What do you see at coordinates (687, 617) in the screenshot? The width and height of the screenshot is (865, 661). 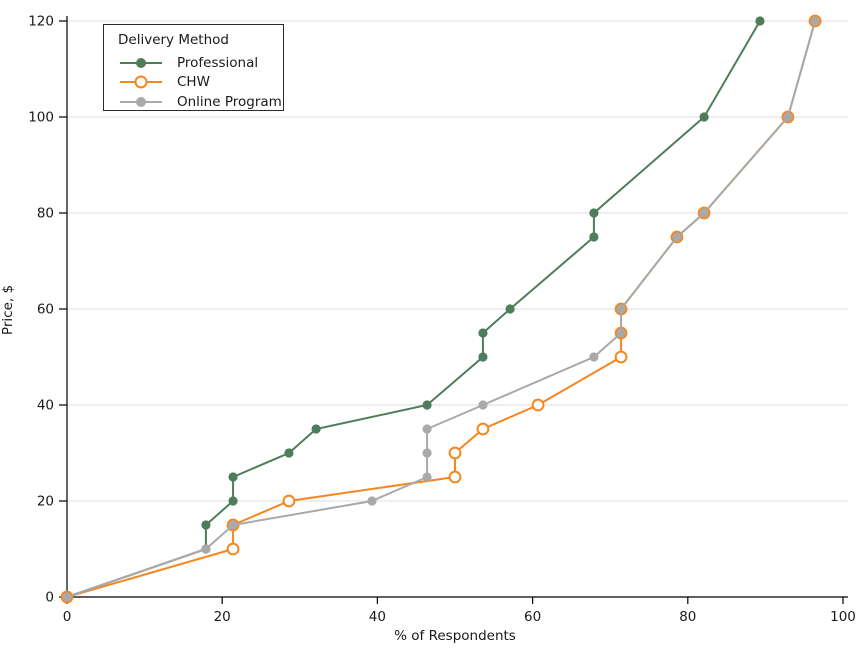 I see `x-tick-label-80: 80` at bounding box center [687, 617].